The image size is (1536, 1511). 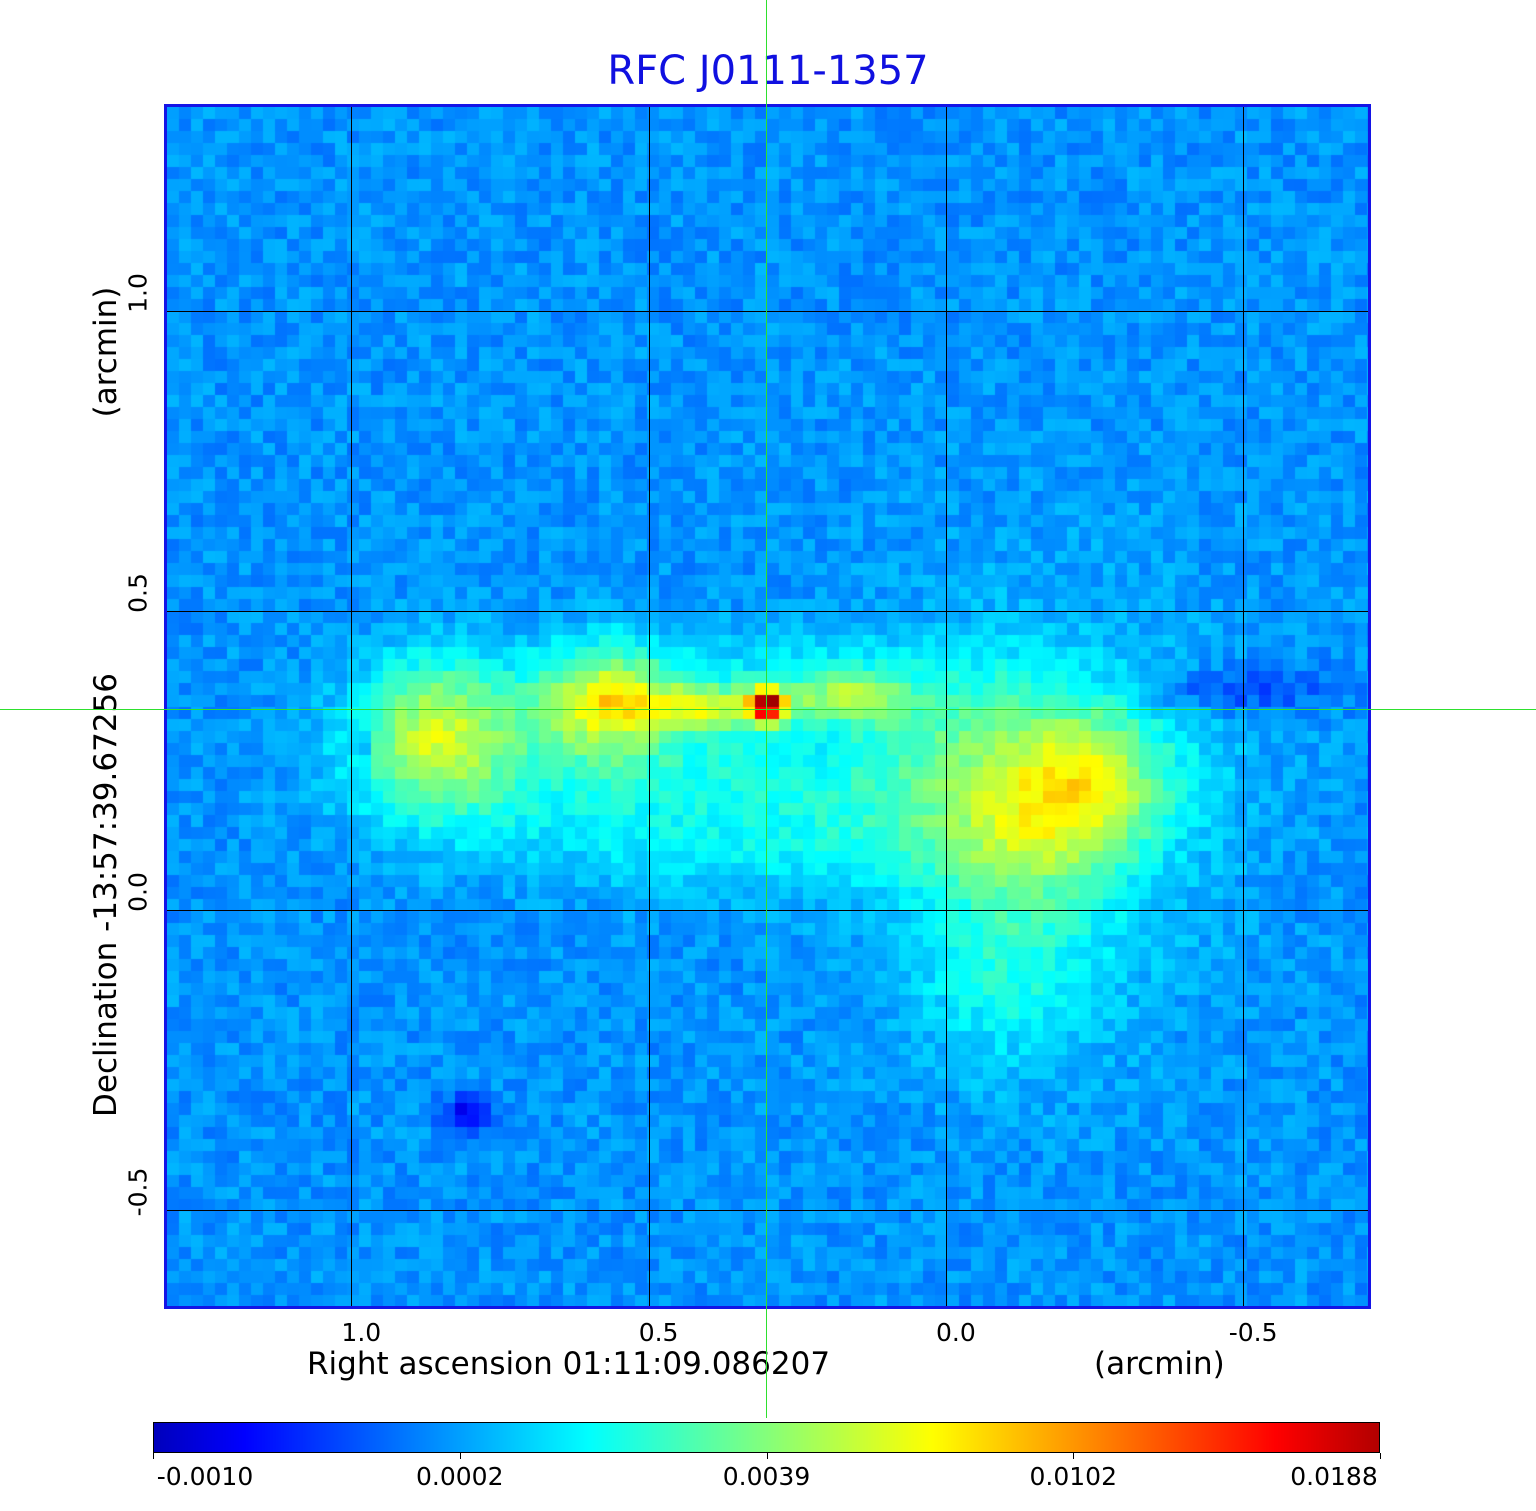 I want to click on y-axis-label: Declination -13:57:39.67256, so click(x=106, y=895).